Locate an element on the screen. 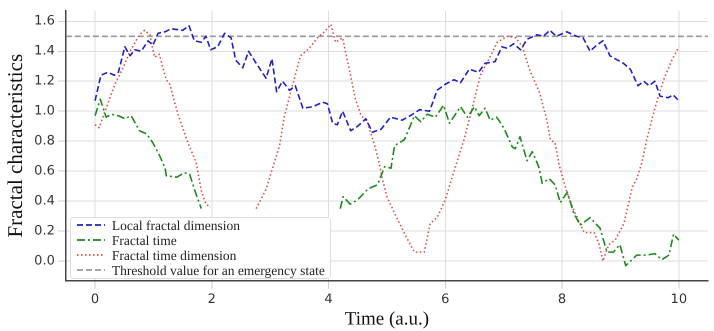 Image resolution: width=714 pixels, height=331 pixels. x-tick-label: 0 is located at coordinates (95, 299).